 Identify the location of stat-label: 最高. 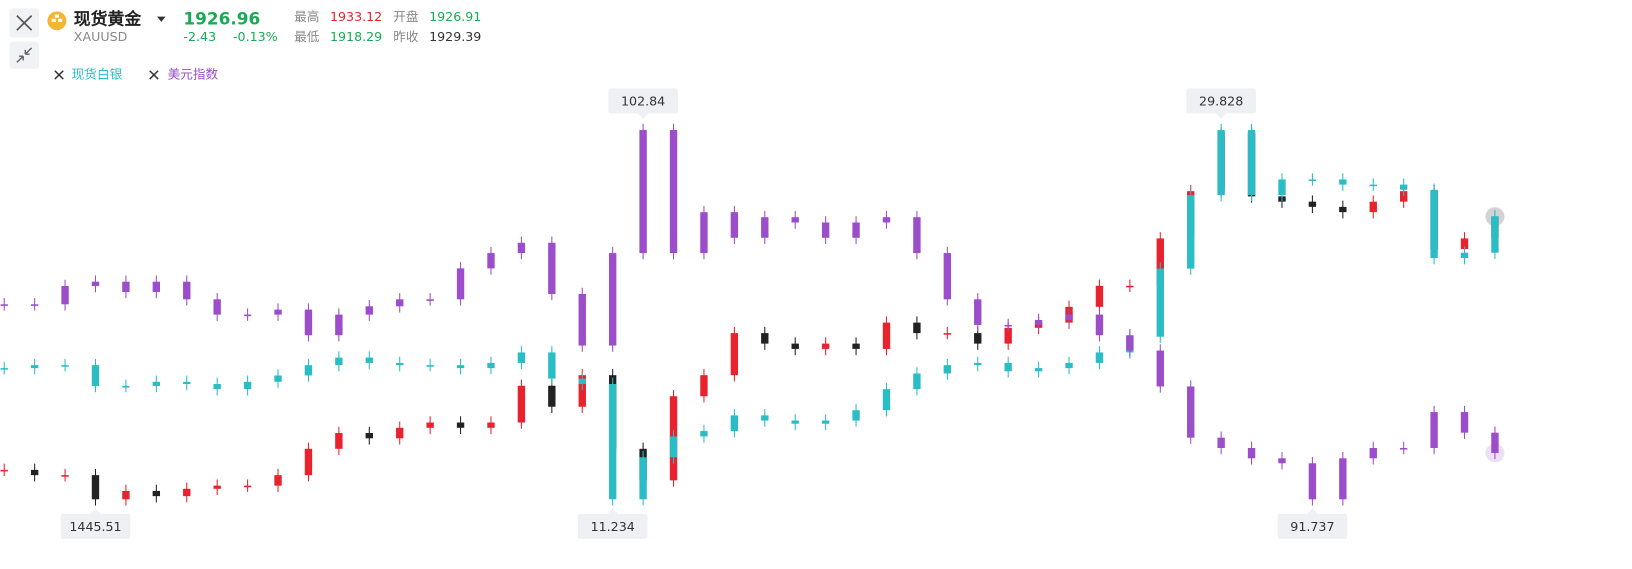
(306, 16).